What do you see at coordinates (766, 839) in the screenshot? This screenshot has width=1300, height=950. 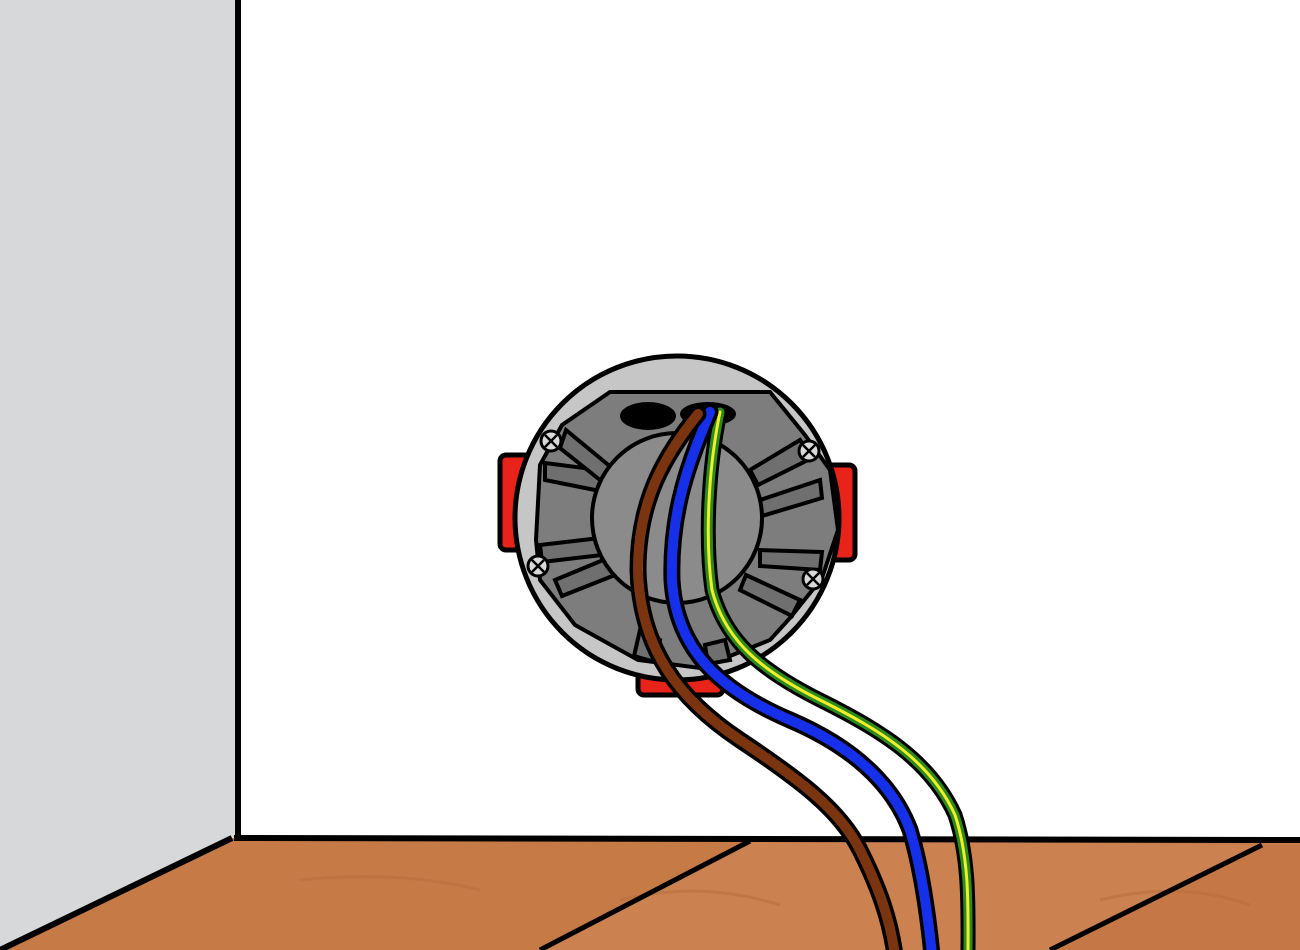 I see `skirting-line` at bounding box center [766, 839].